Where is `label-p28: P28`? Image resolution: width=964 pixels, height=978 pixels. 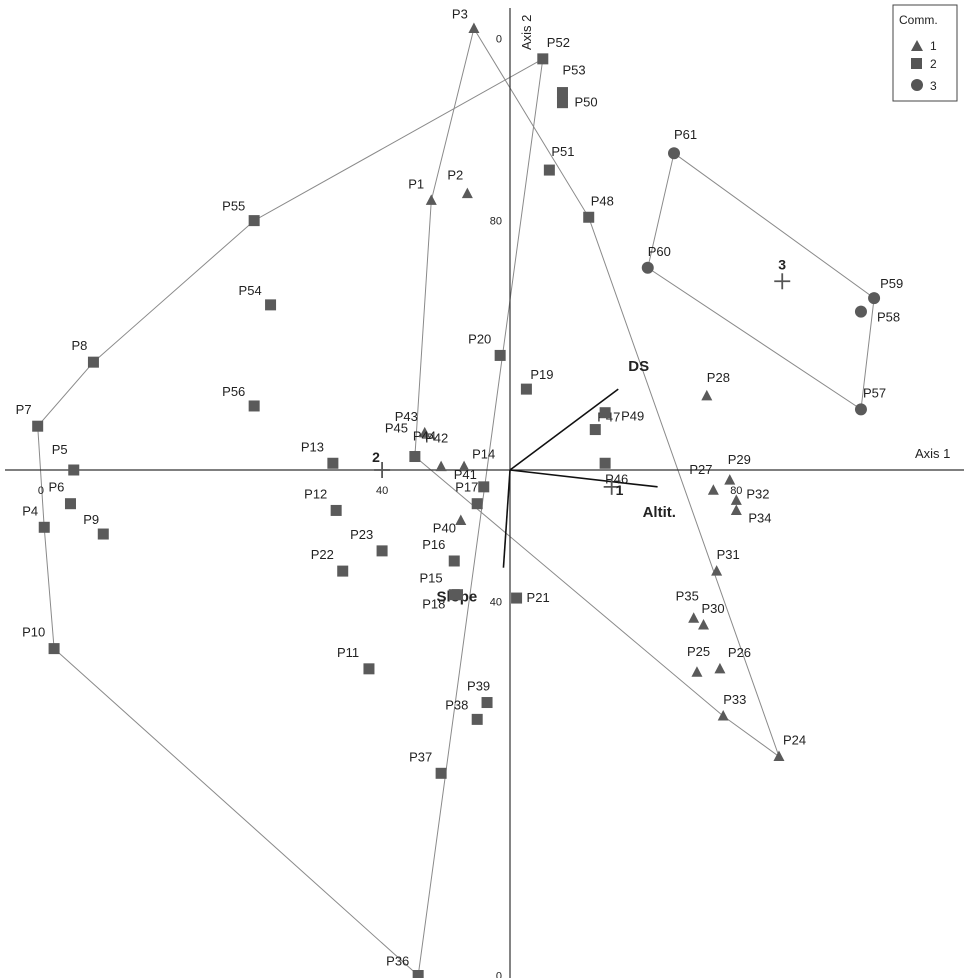 label-p28: P28 is located at coordinates (718, 377).